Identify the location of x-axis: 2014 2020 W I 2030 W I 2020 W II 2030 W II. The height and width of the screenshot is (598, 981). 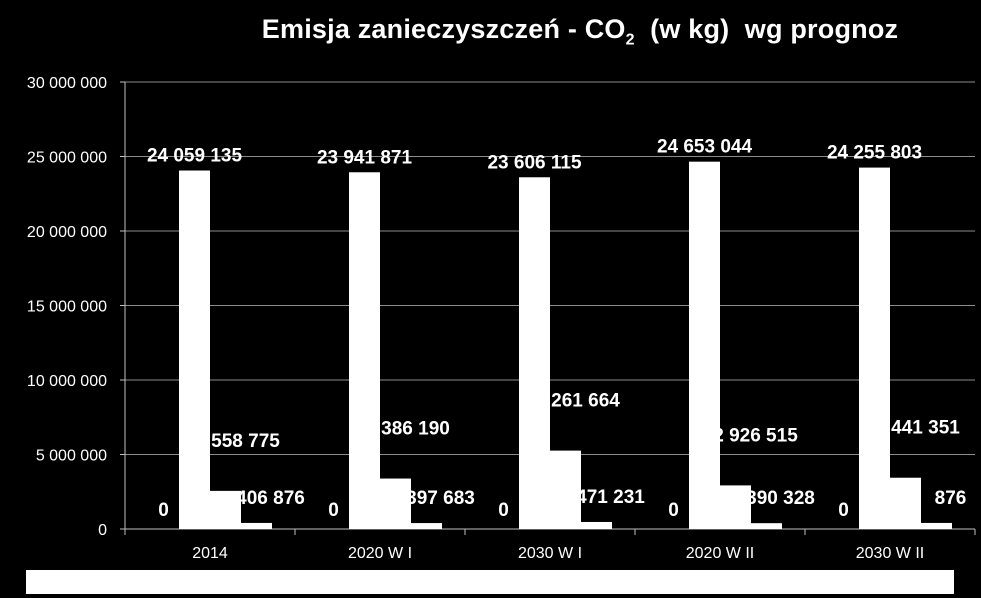
(550, 545).